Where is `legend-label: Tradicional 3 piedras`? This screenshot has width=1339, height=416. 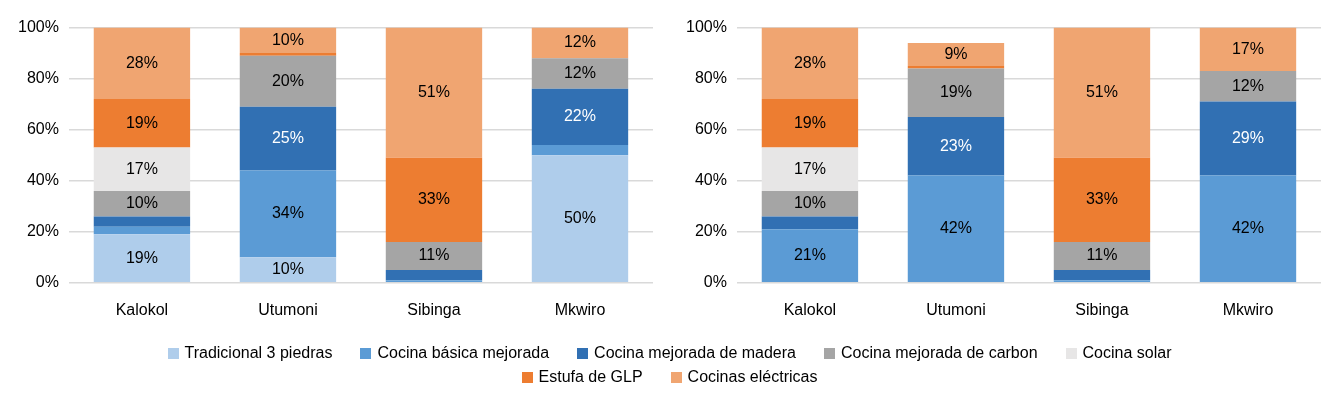 legend-label: Tradicional 3 piedras is located at coordinates (258, 353).